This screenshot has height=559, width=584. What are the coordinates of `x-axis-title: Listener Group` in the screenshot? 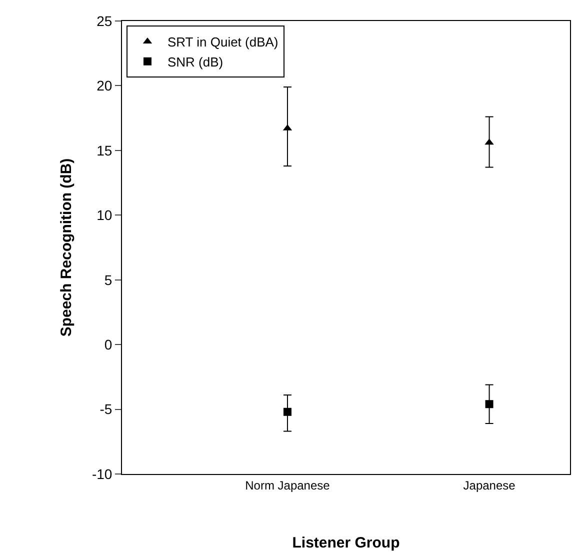 It's located at (346, 543).